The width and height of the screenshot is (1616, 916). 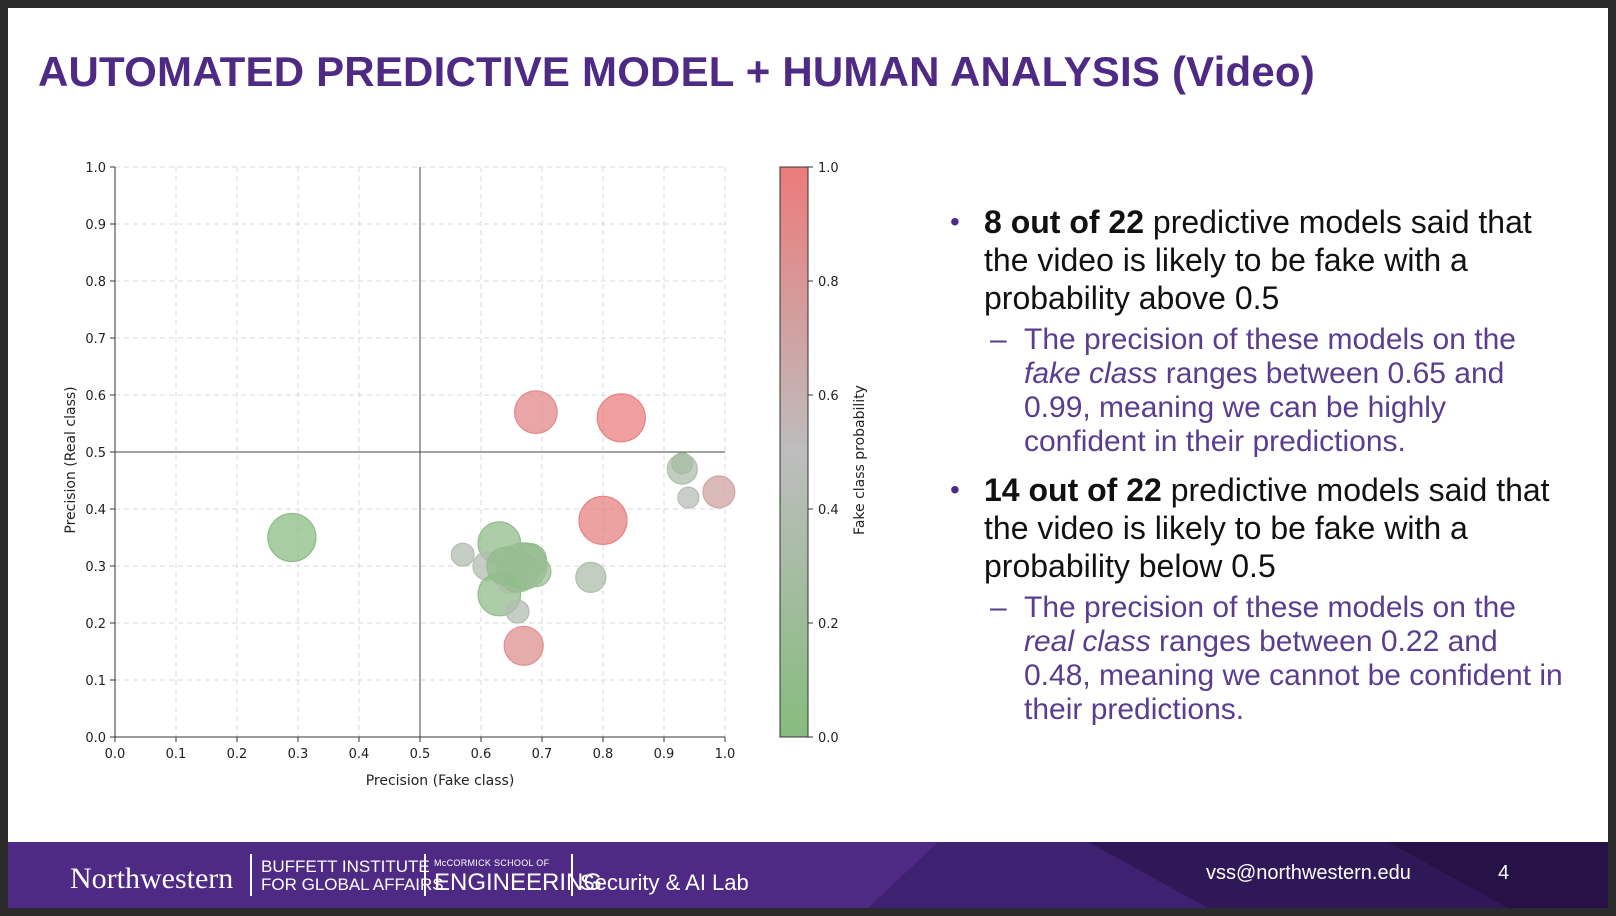 I want to click on colorbar-label: Fake class probability, so click(x=860, y=460).